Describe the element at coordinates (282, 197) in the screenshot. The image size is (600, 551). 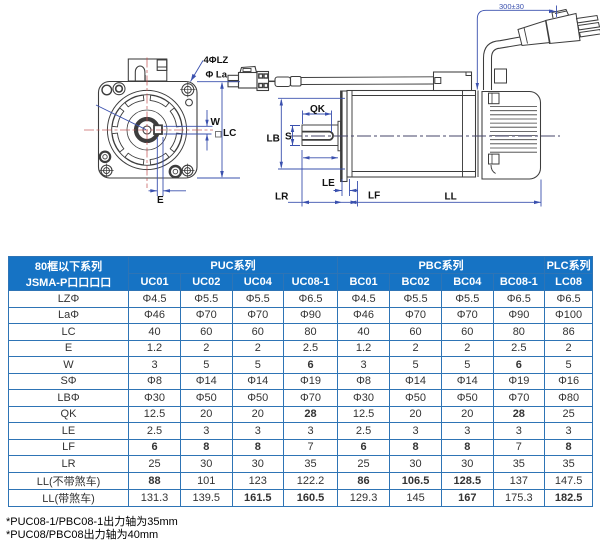
I see `svg-text: LR` at that location.